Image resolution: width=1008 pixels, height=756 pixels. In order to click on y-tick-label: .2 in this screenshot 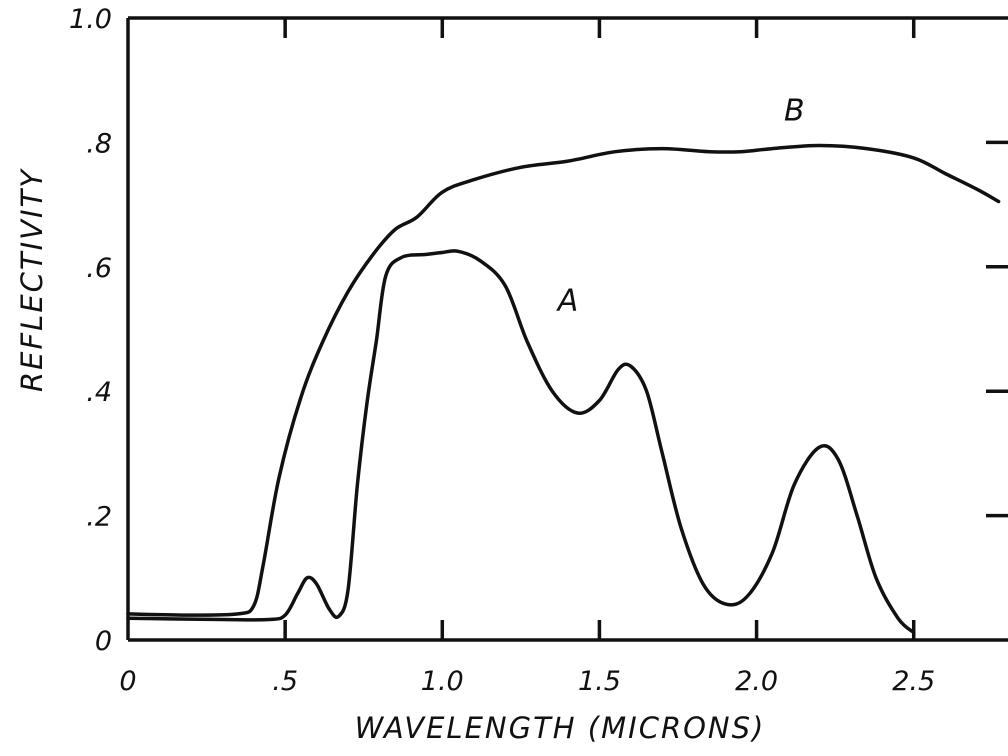, I will do `click(99, 517)`.